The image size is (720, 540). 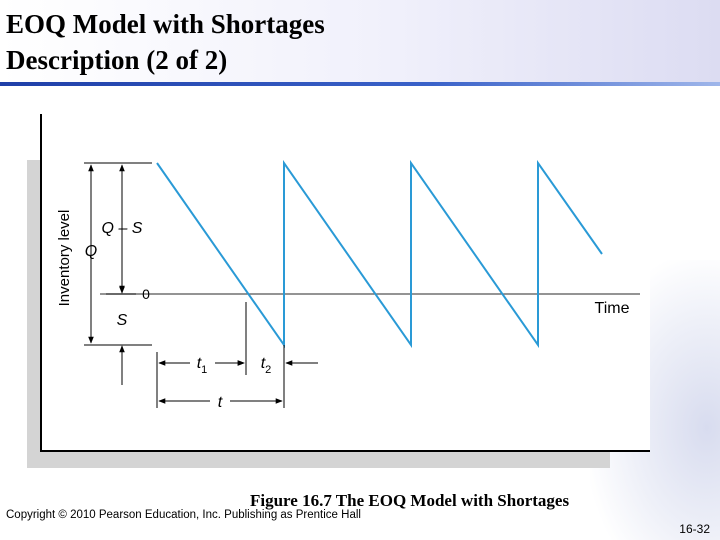 I want to click on t1-label: t1, so click(x=202, y=365).